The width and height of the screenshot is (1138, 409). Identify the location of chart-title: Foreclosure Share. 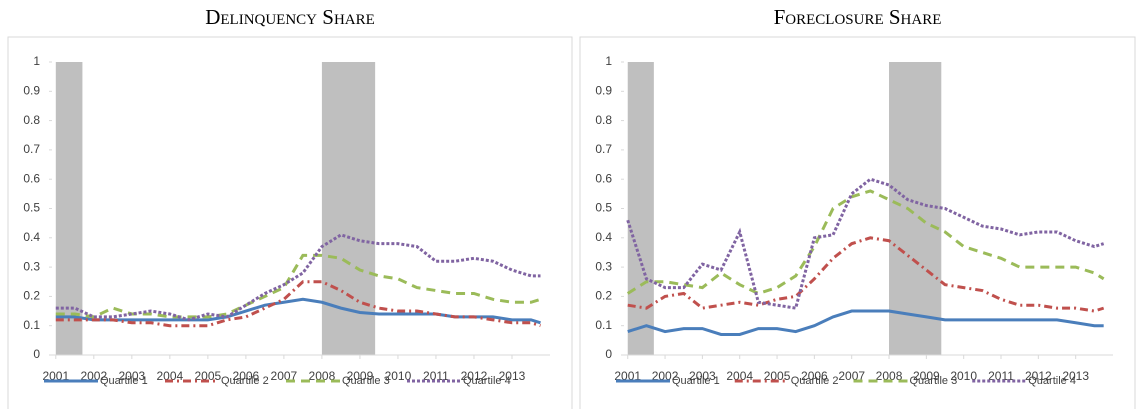
(858, 17).